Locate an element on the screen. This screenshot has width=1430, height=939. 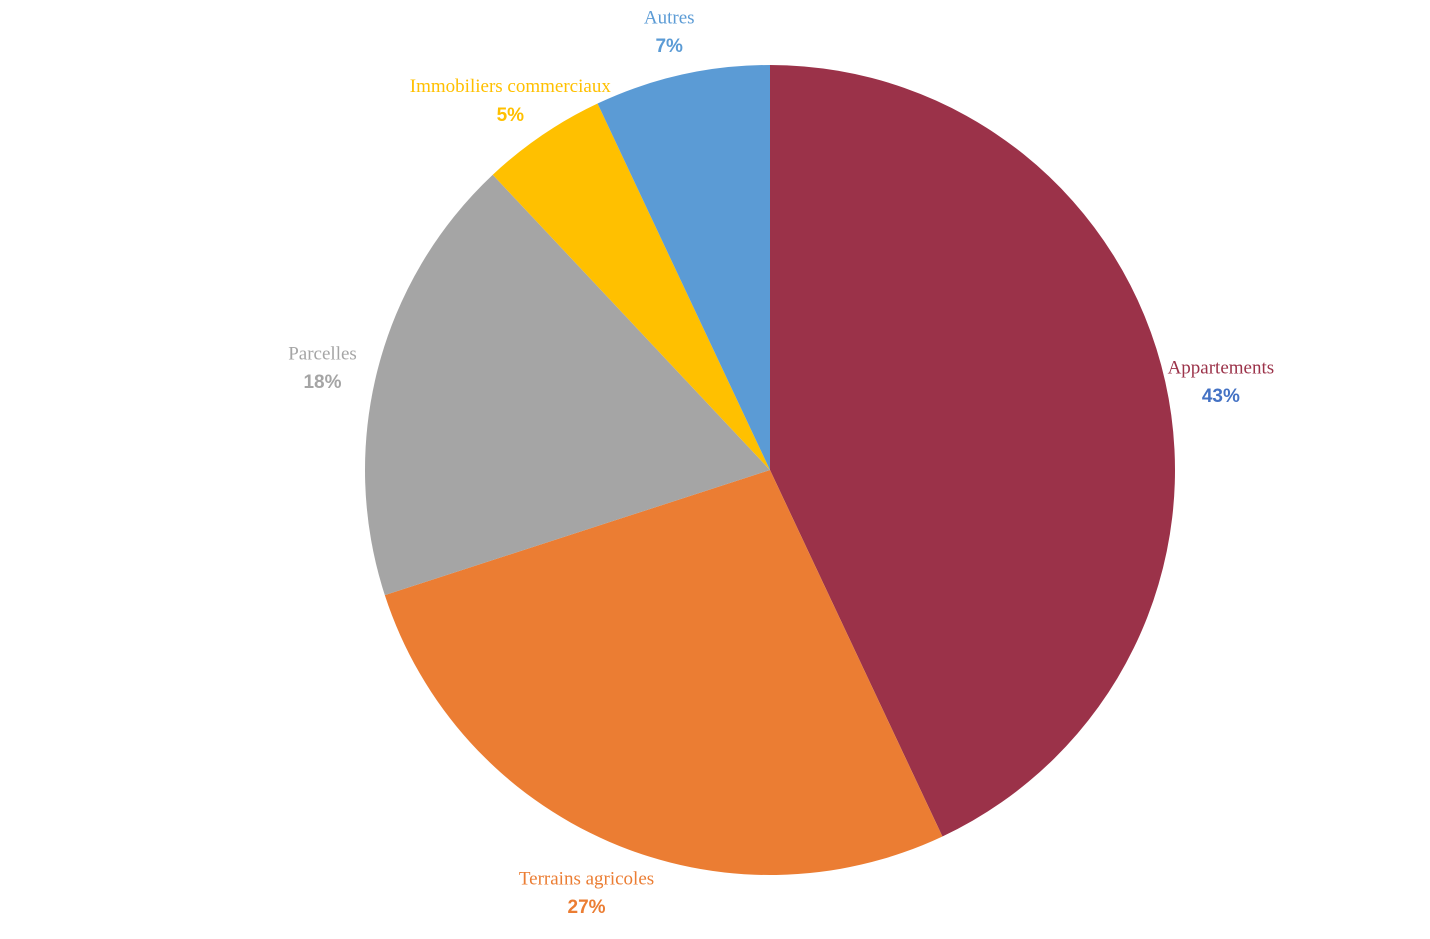
slice-label: Terrains agricoles is located at coordinates (586, 878).